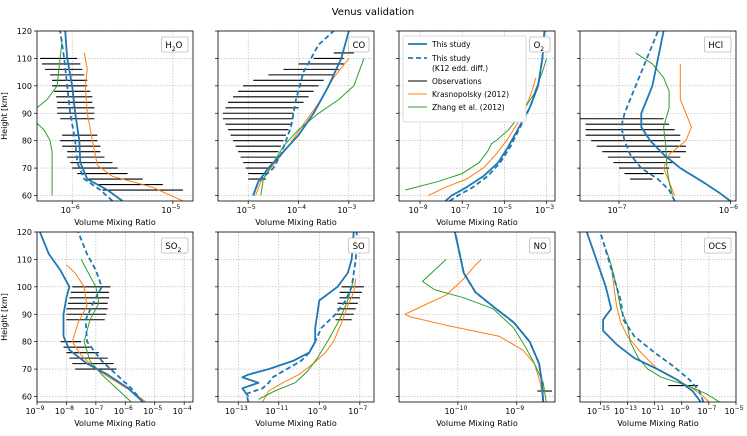 The width and height of the screenshot is (747, 436). I want to click on species-label: SO, so click(359, 247).